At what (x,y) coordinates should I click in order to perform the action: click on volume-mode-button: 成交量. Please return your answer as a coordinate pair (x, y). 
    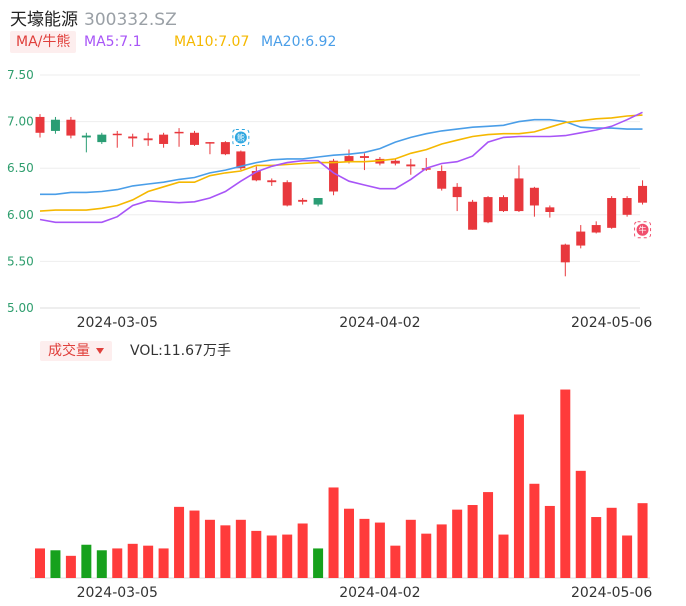
    Looking at the image, I should click on (76, 351).